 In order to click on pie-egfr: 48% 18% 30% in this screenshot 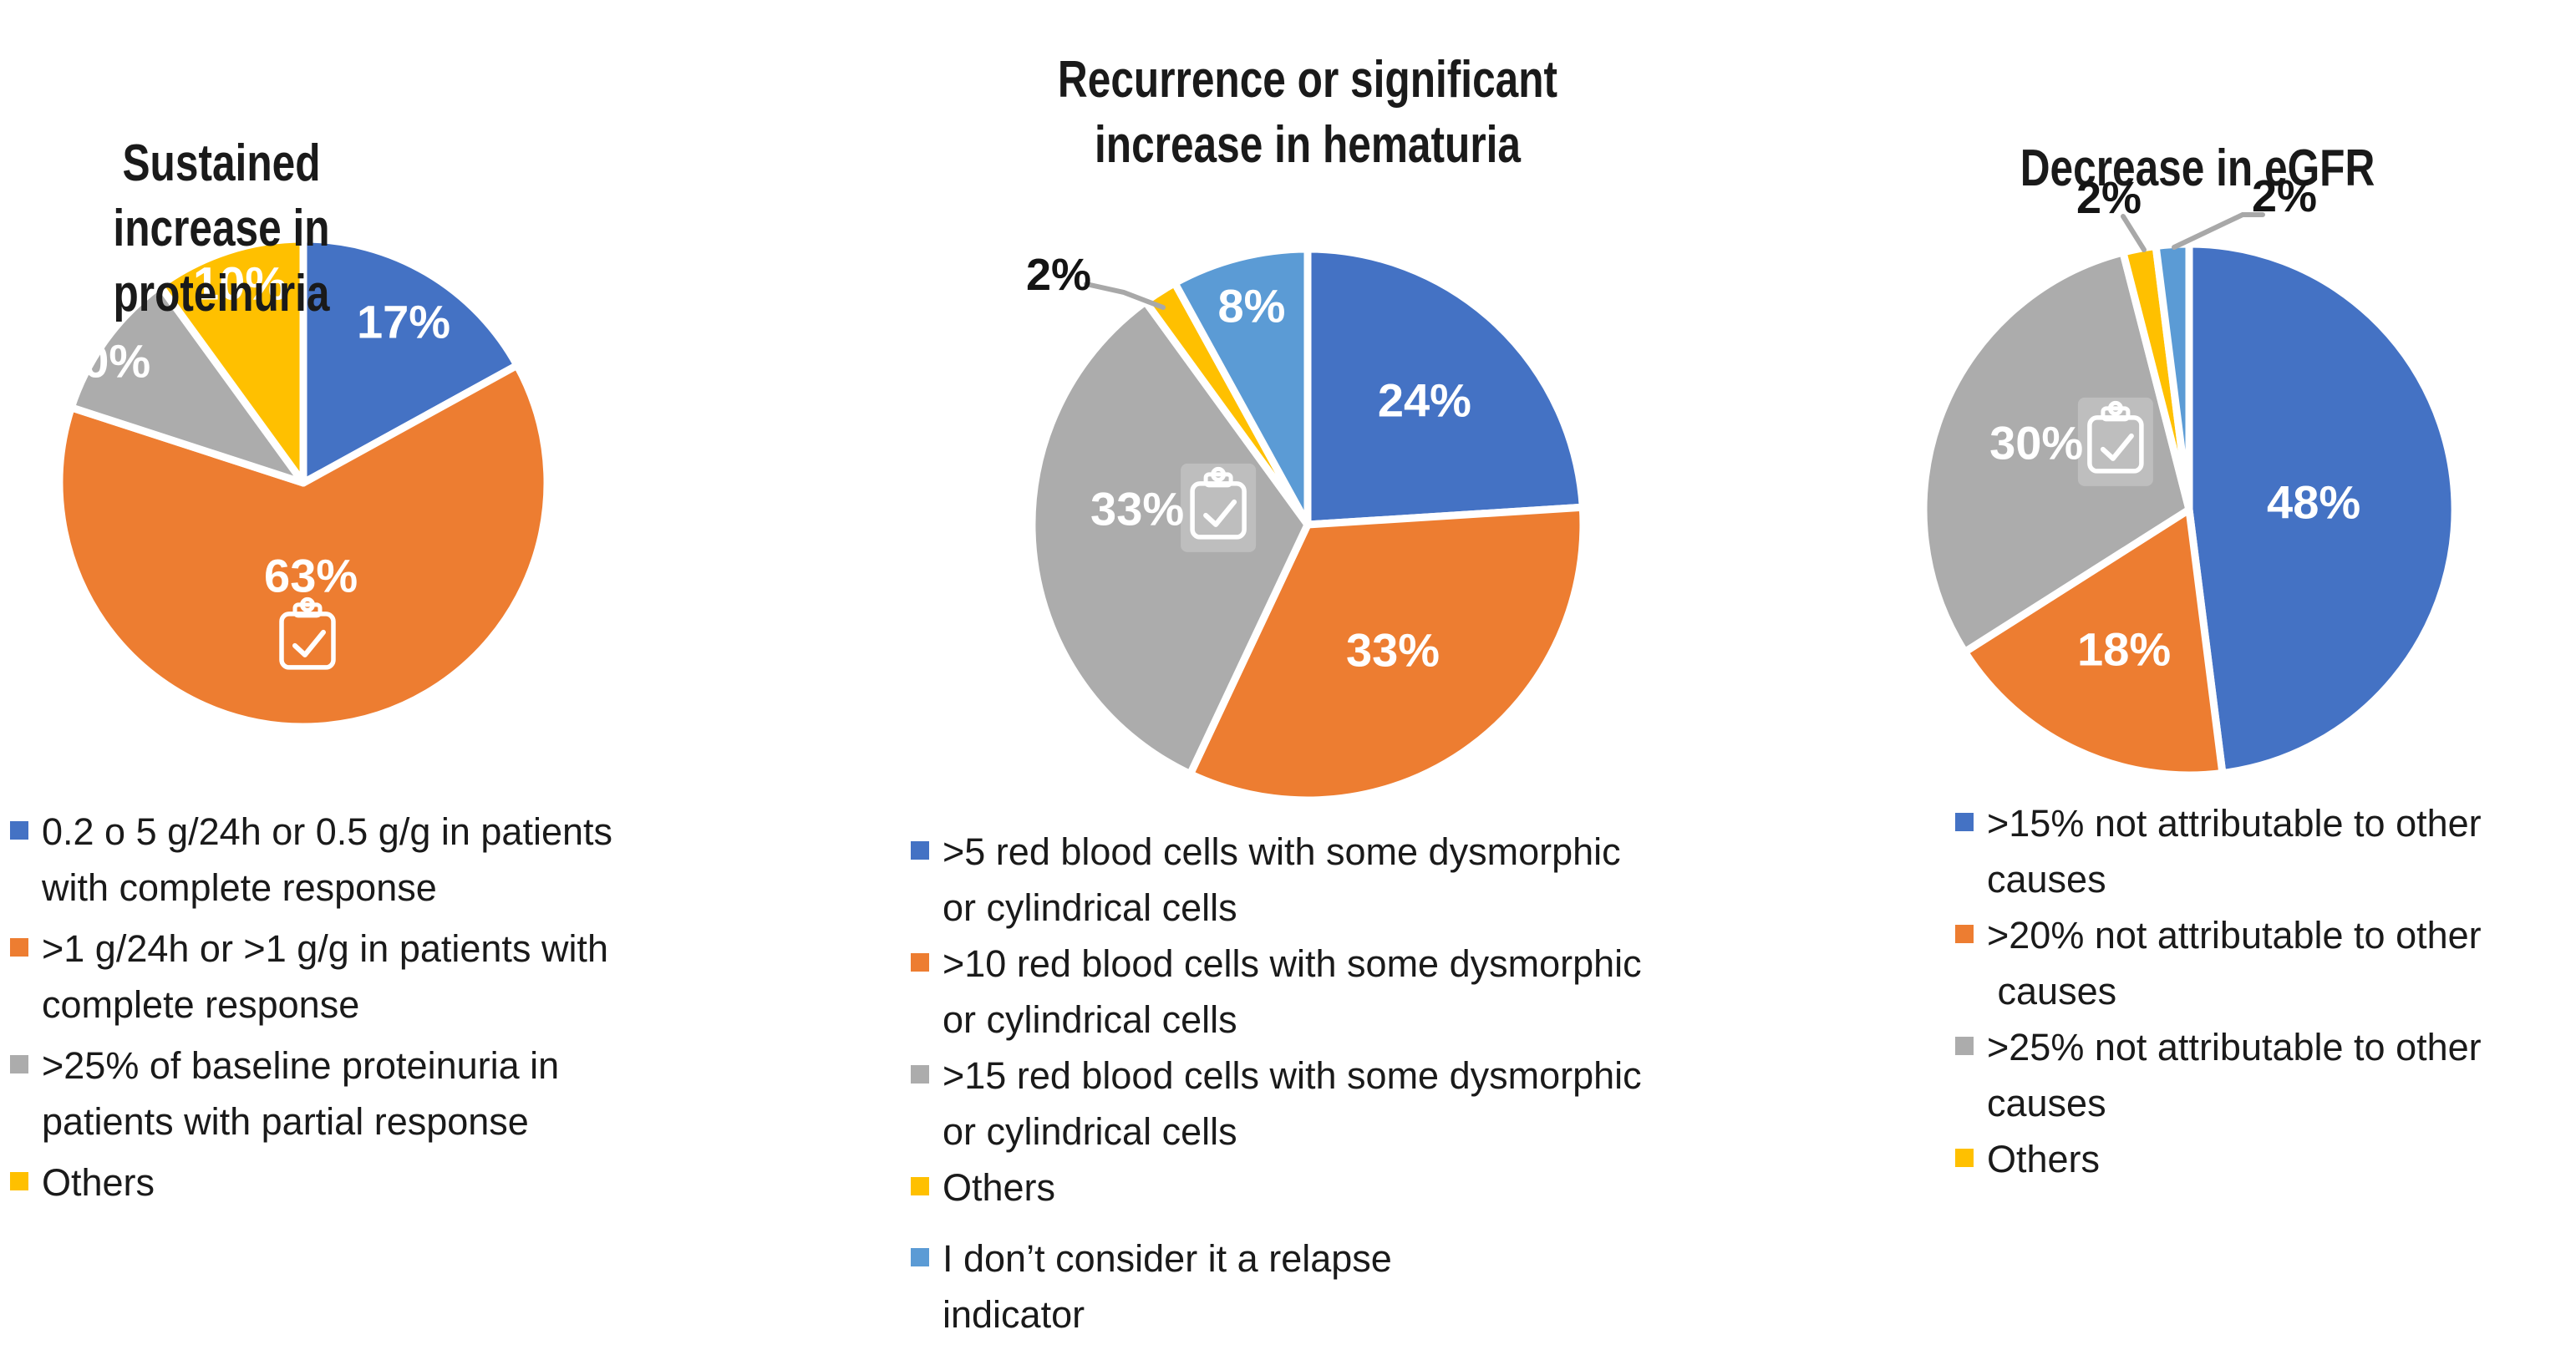, I will do `click(2189, 511)`.